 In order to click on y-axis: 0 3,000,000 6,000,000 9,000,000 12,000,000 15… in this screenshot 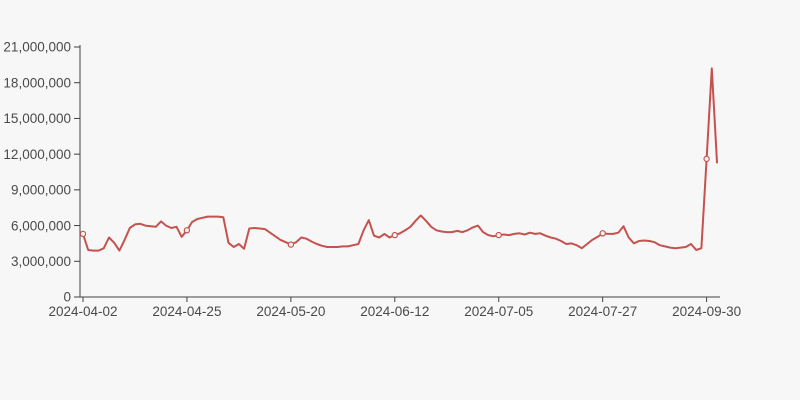, I will do `click(42, 172)`.